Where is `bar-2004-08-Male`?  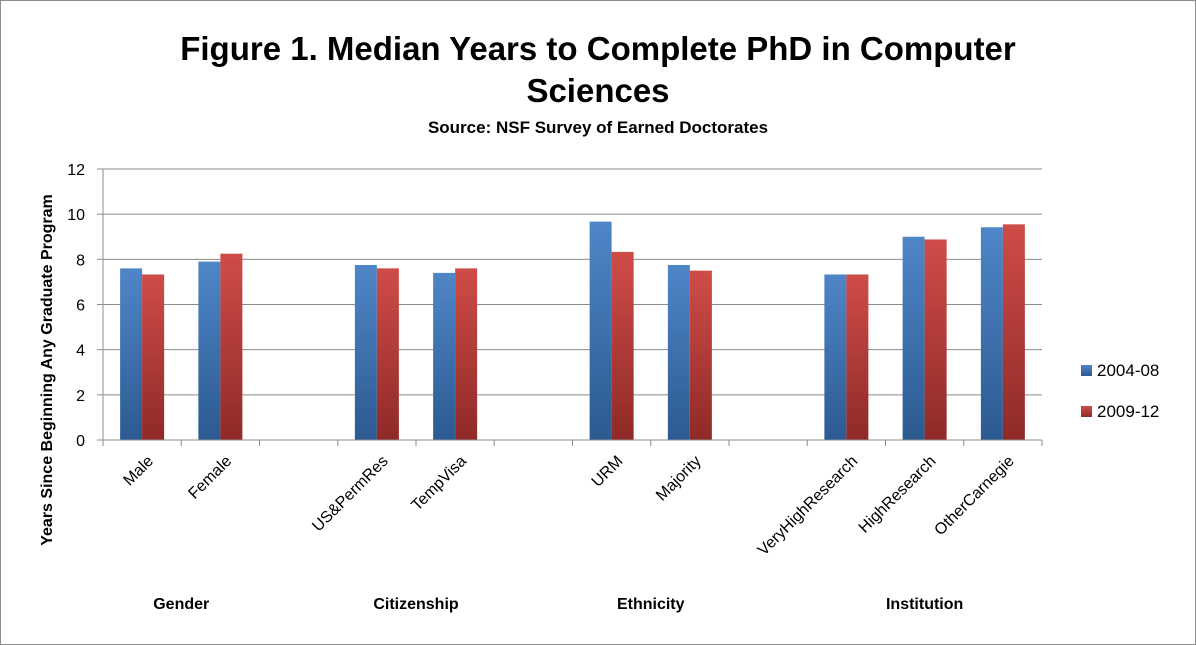
bar-2004-08-Male is located at coordinates (131, 354).